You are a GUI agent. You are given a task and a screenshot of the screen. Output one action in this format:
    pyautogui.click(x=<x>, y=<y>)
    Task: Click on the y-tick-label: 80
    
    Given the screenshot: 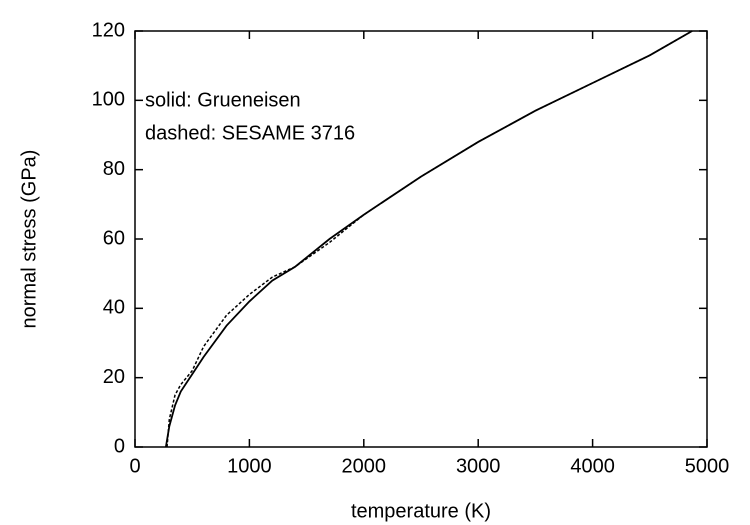 What is the action you would take?
    pyautogui.click(x=114, y=169)
    